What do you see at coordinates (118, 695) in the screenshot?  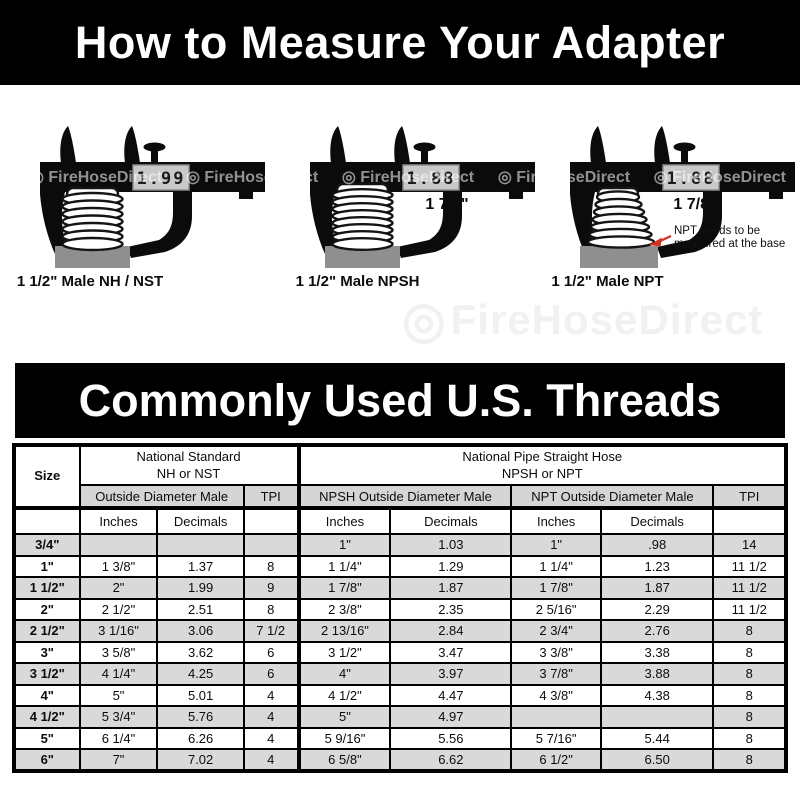 I see `table-cell: 5"` at bounding box center [118, 695].